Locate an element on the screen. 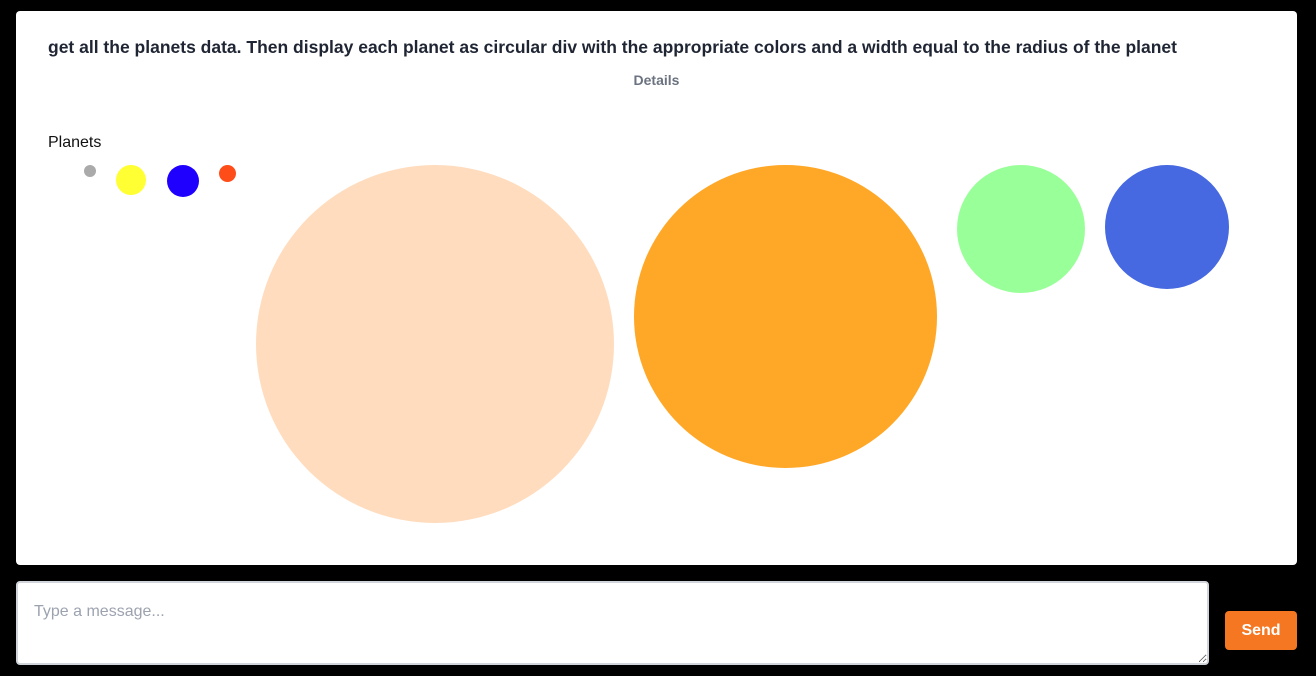 The width and height of the screenshot is (1316, 676). planets-heading: Planets is located at coordinates (75, 142).